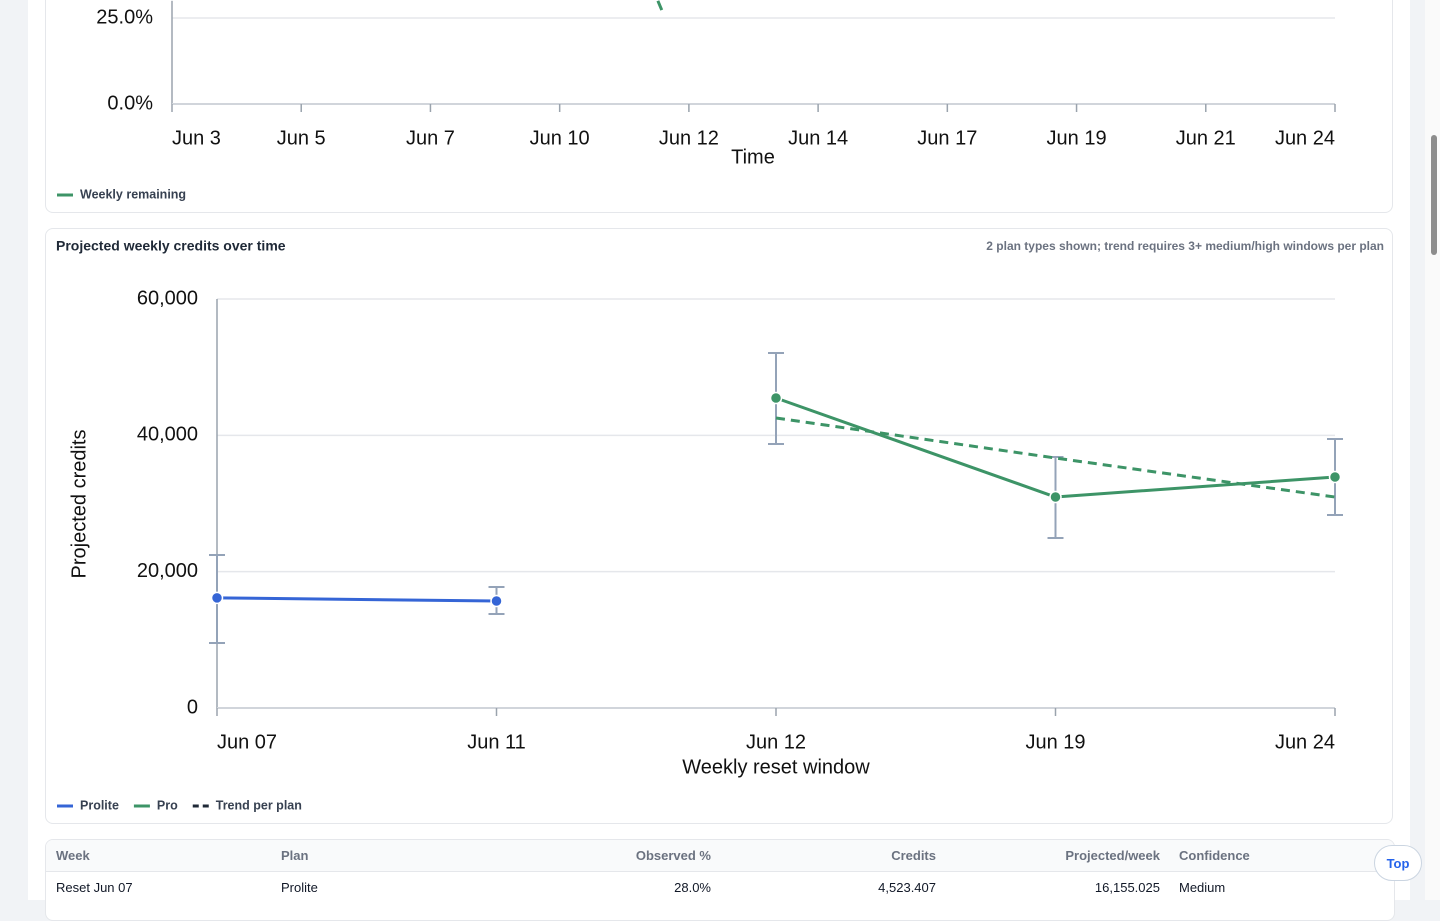  Describe the element at coordinates (192, 707) in the screenshot. I see `y-tick-label: 0` at that location.